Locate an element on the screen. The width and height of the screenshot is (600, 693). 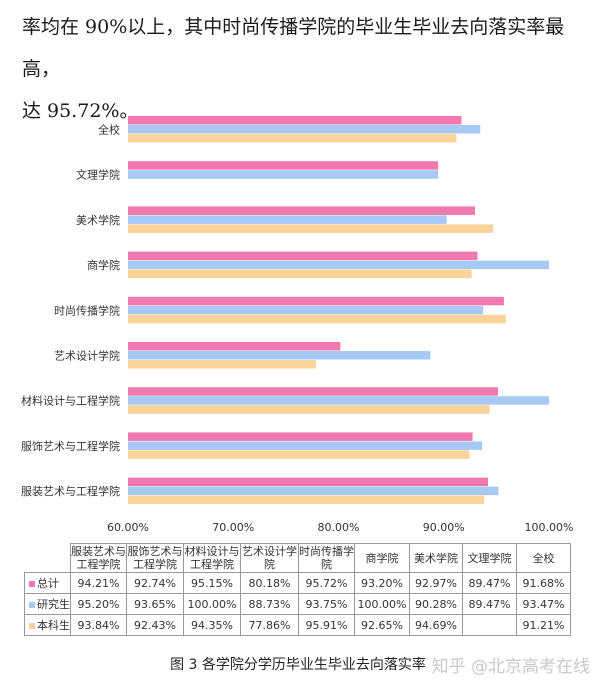
paragraph-line-1: 率均在 90%以上，其中时尚传播学院的毕业生毕业去向落实率最高， is located at coordinates (293, 48).